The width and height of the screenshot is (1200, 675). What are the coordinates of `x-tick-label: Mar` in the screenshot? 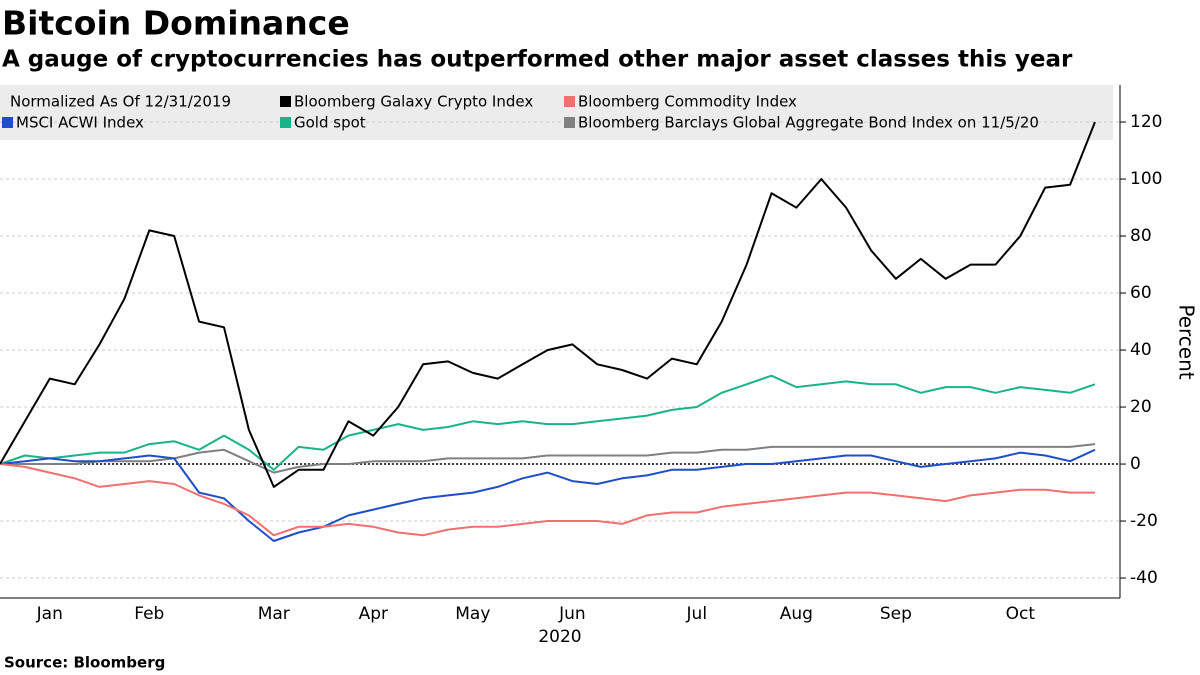 It's located at (274, 614).